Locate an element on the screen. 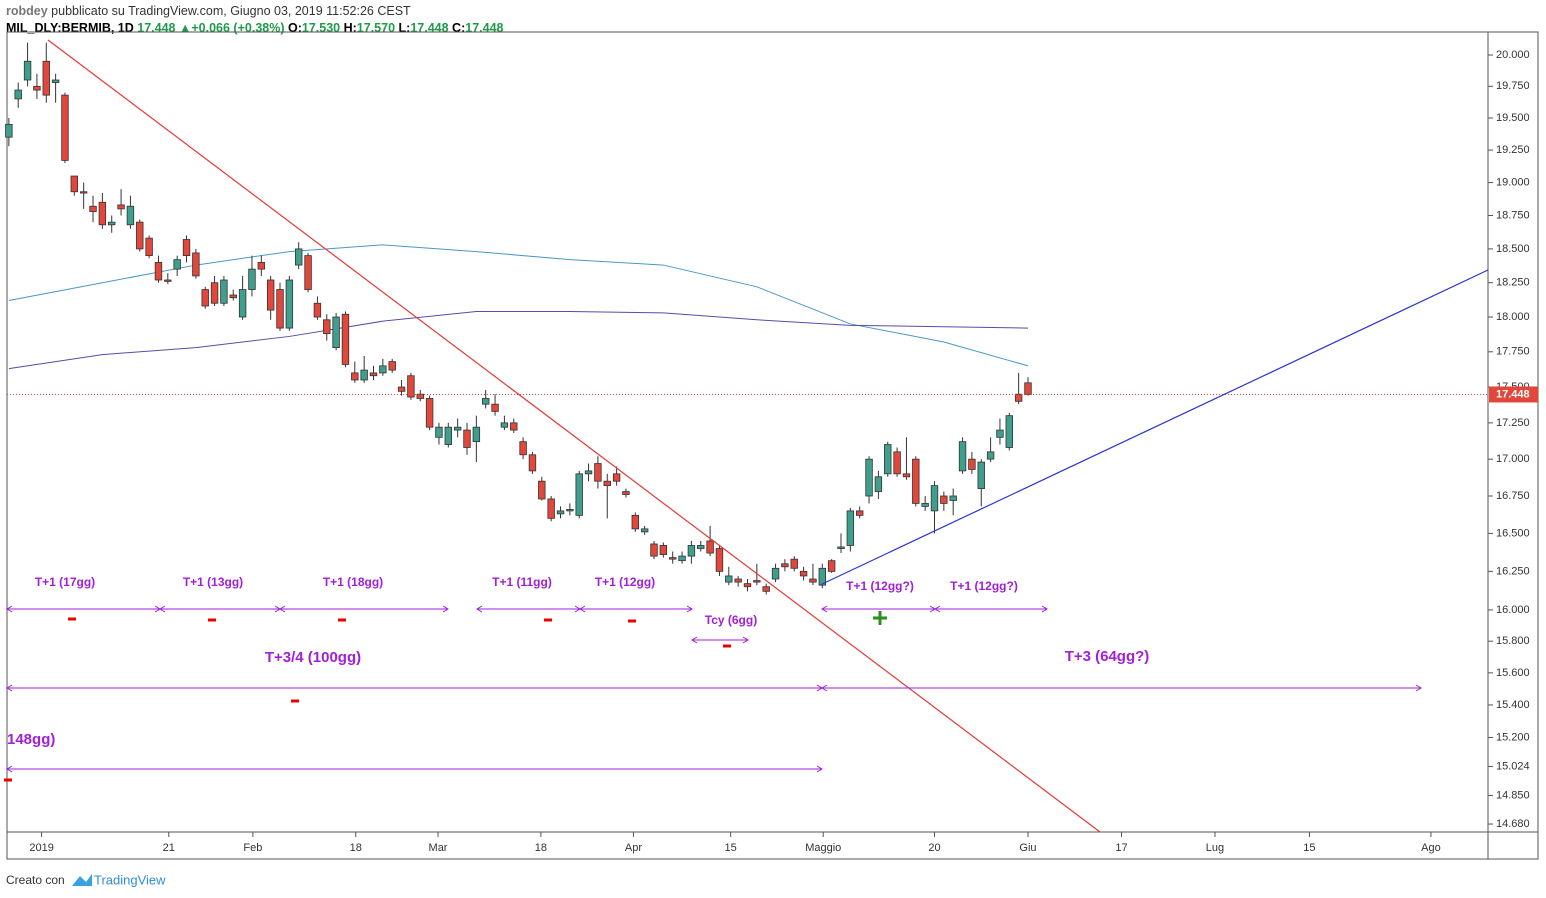  x-tick-label: 17 is located at coordinates (1121, 848).